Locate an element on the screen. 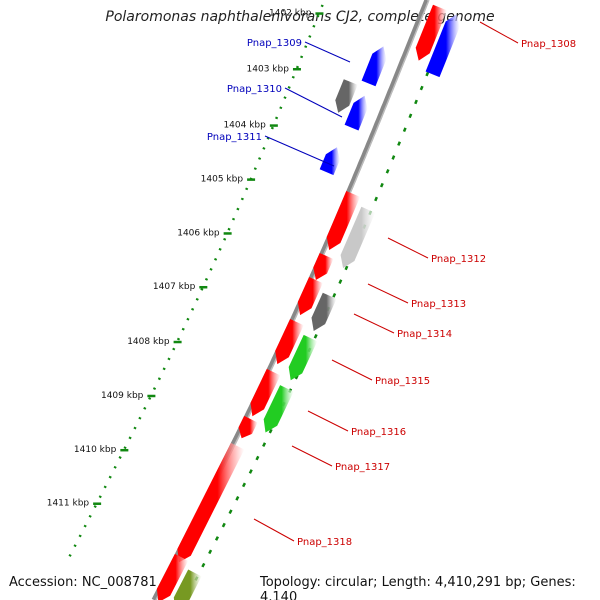  pnap-1314-leader is located at coordinates (374, 323).